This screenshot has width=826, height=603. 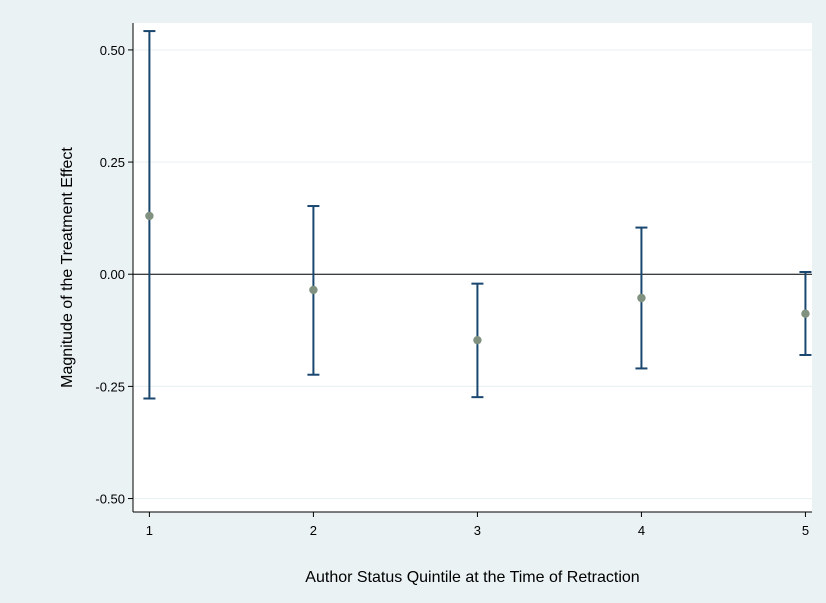 What do you see at coordinates (67, 267) in the screenshot?
I see `y-axis-label: Magnitude of the Treatment Effect` at bounding box center [67, 267].